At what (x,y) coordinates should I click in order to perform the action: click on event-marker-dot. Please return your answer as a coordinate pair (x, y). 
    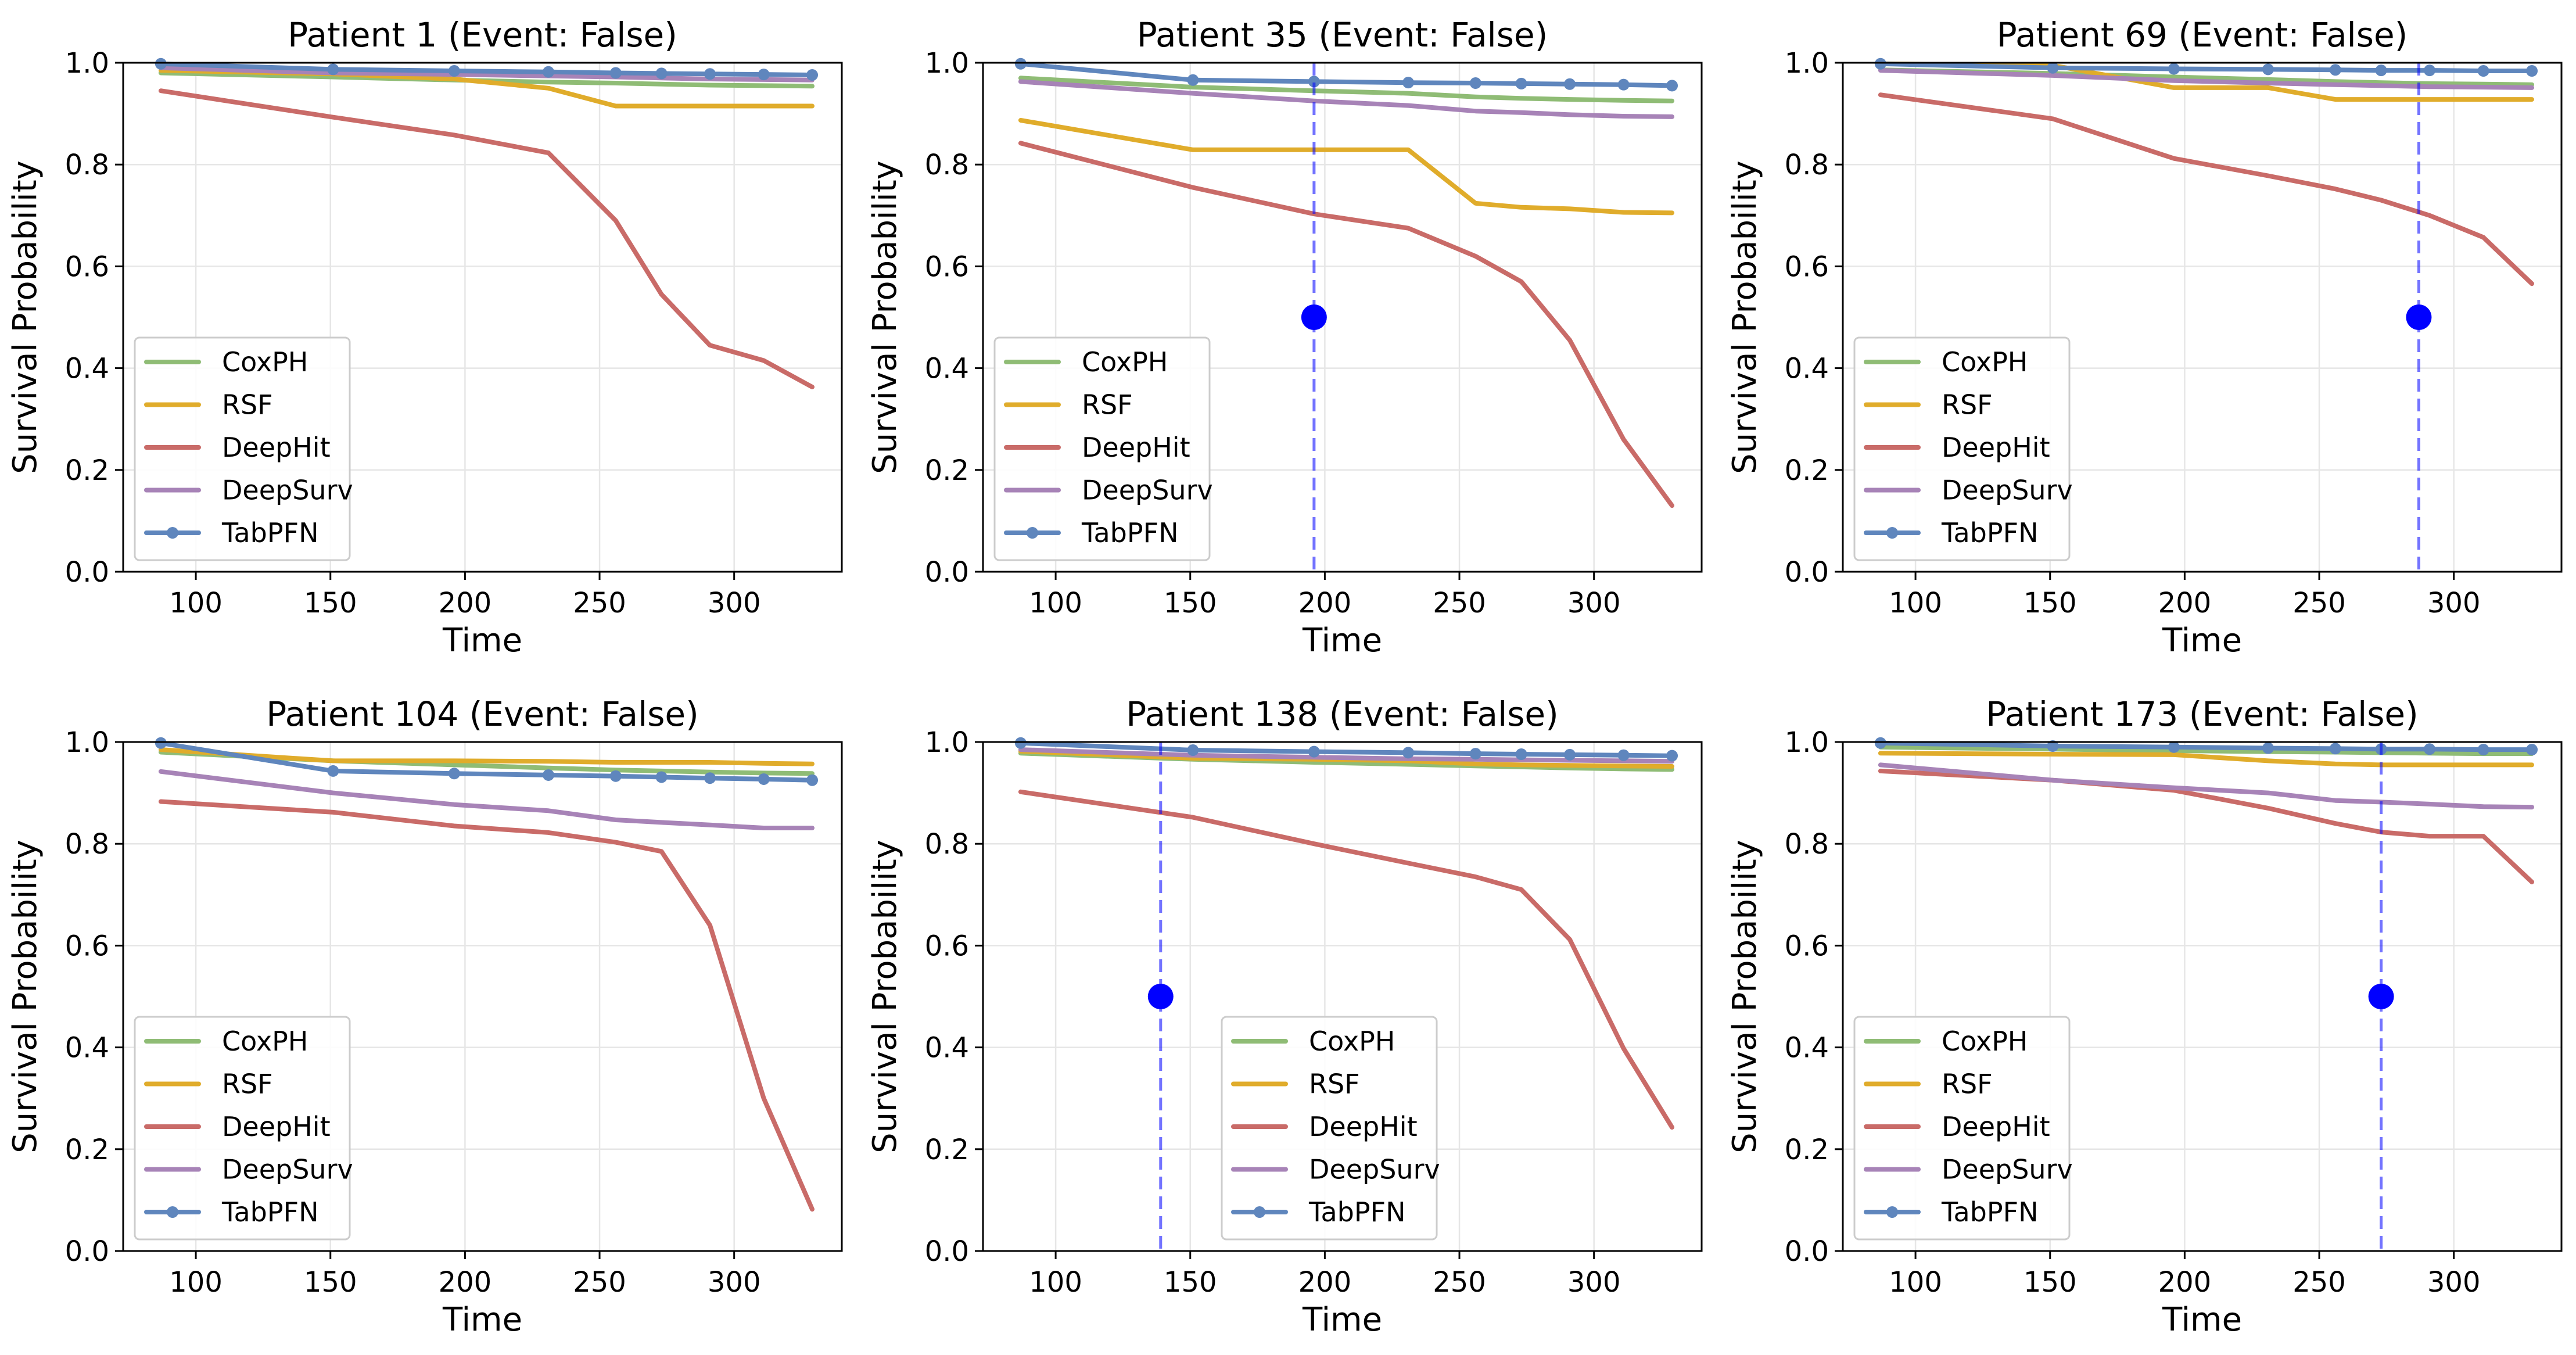
    Looking at the image, I should click on (1160, 996).